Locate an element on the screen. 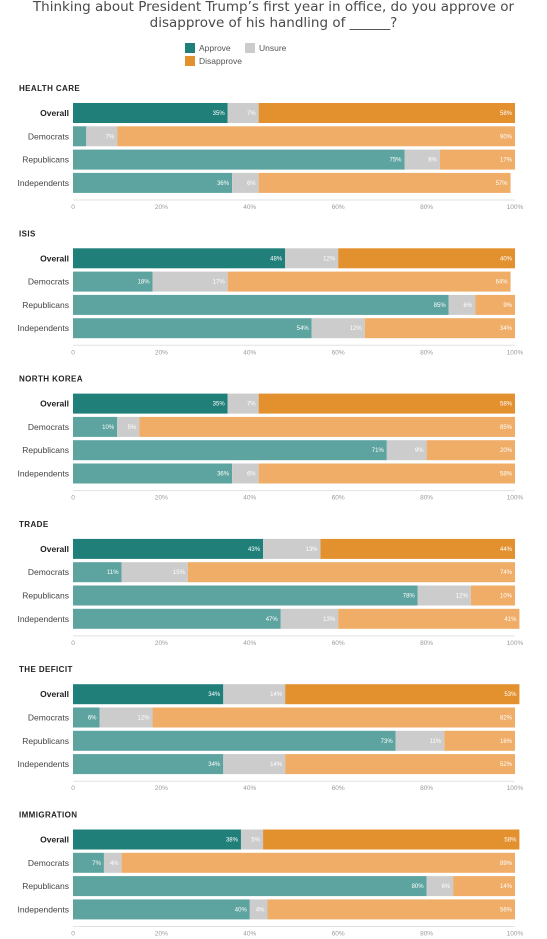 This screenshot has width=547, height=939. bar-label-approve-north-korea-overall: 35% is located at coordinates (219, 405).